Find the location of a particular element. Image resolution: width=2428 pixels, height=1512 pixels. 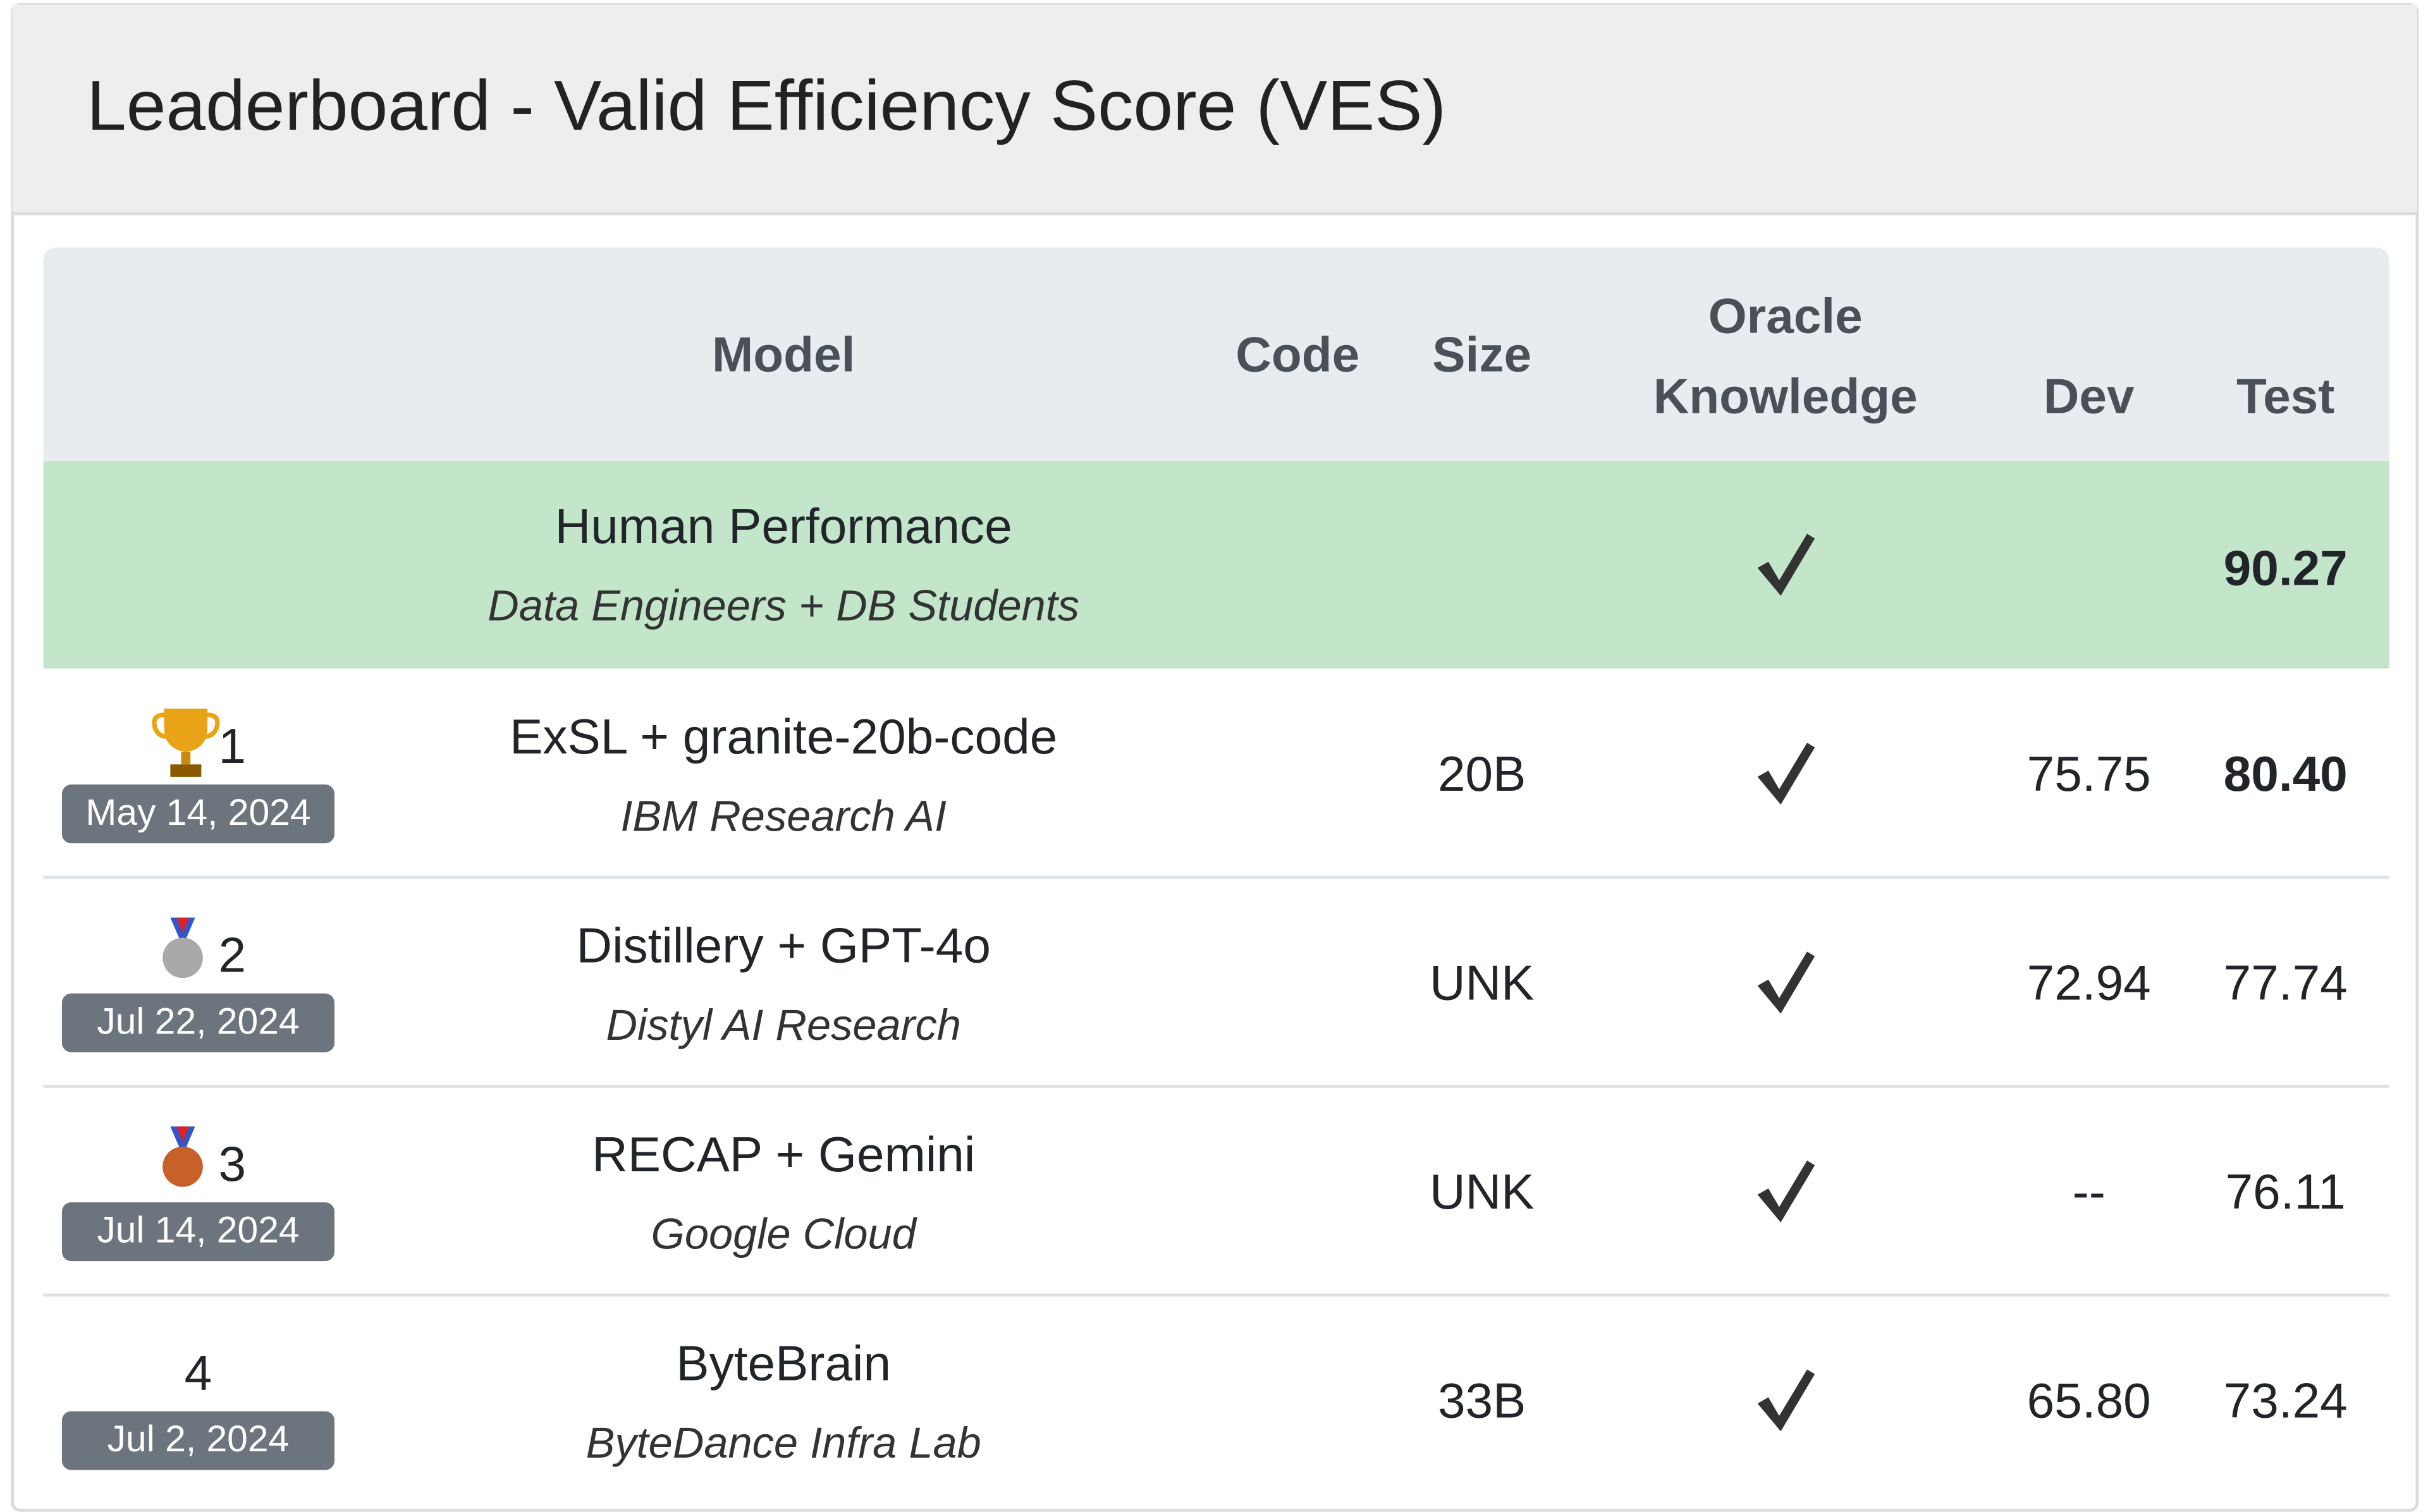

dev-score: 72.94 is located at coordinates (2089, 982).